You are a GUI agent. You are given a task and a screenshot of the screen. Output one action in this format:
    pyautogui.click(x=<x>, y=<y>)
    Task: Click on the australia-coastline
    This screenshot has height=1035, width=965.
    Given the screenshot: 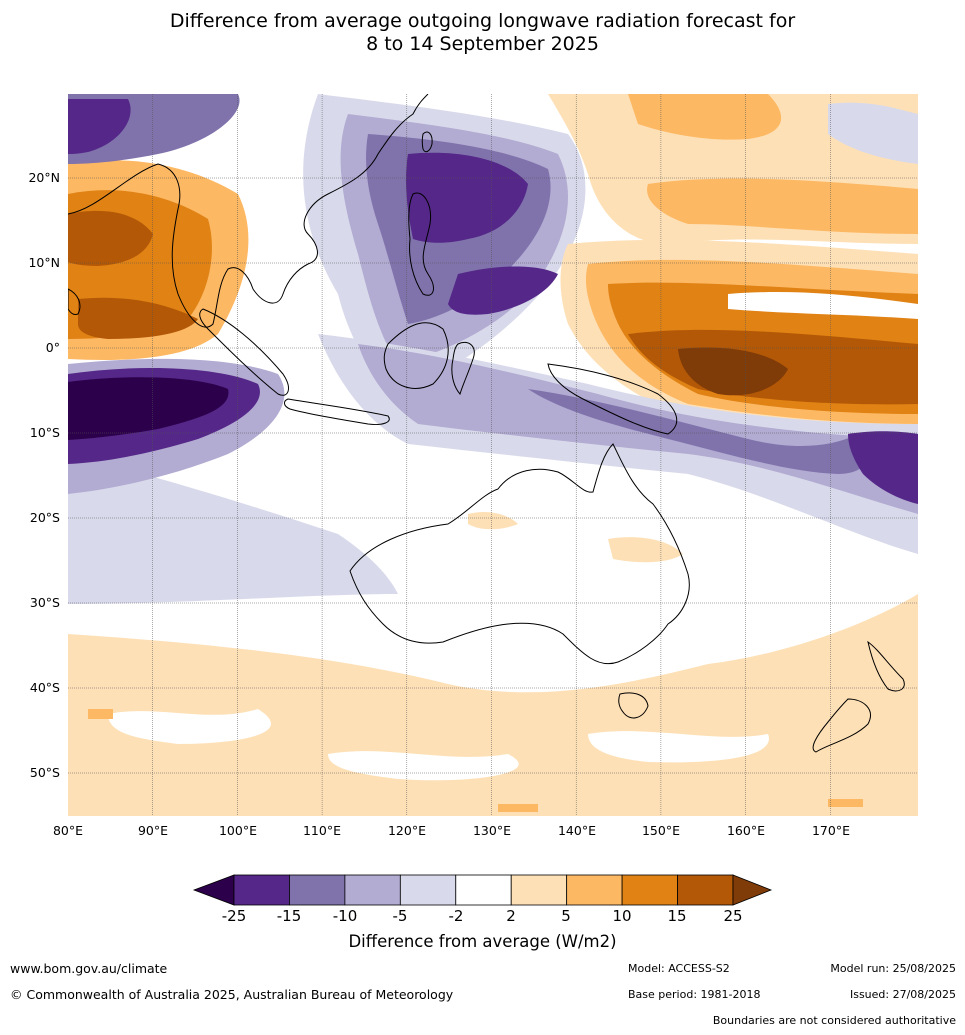 What is the action you would take?
    pyautogui.click(x=519, y=554)
    